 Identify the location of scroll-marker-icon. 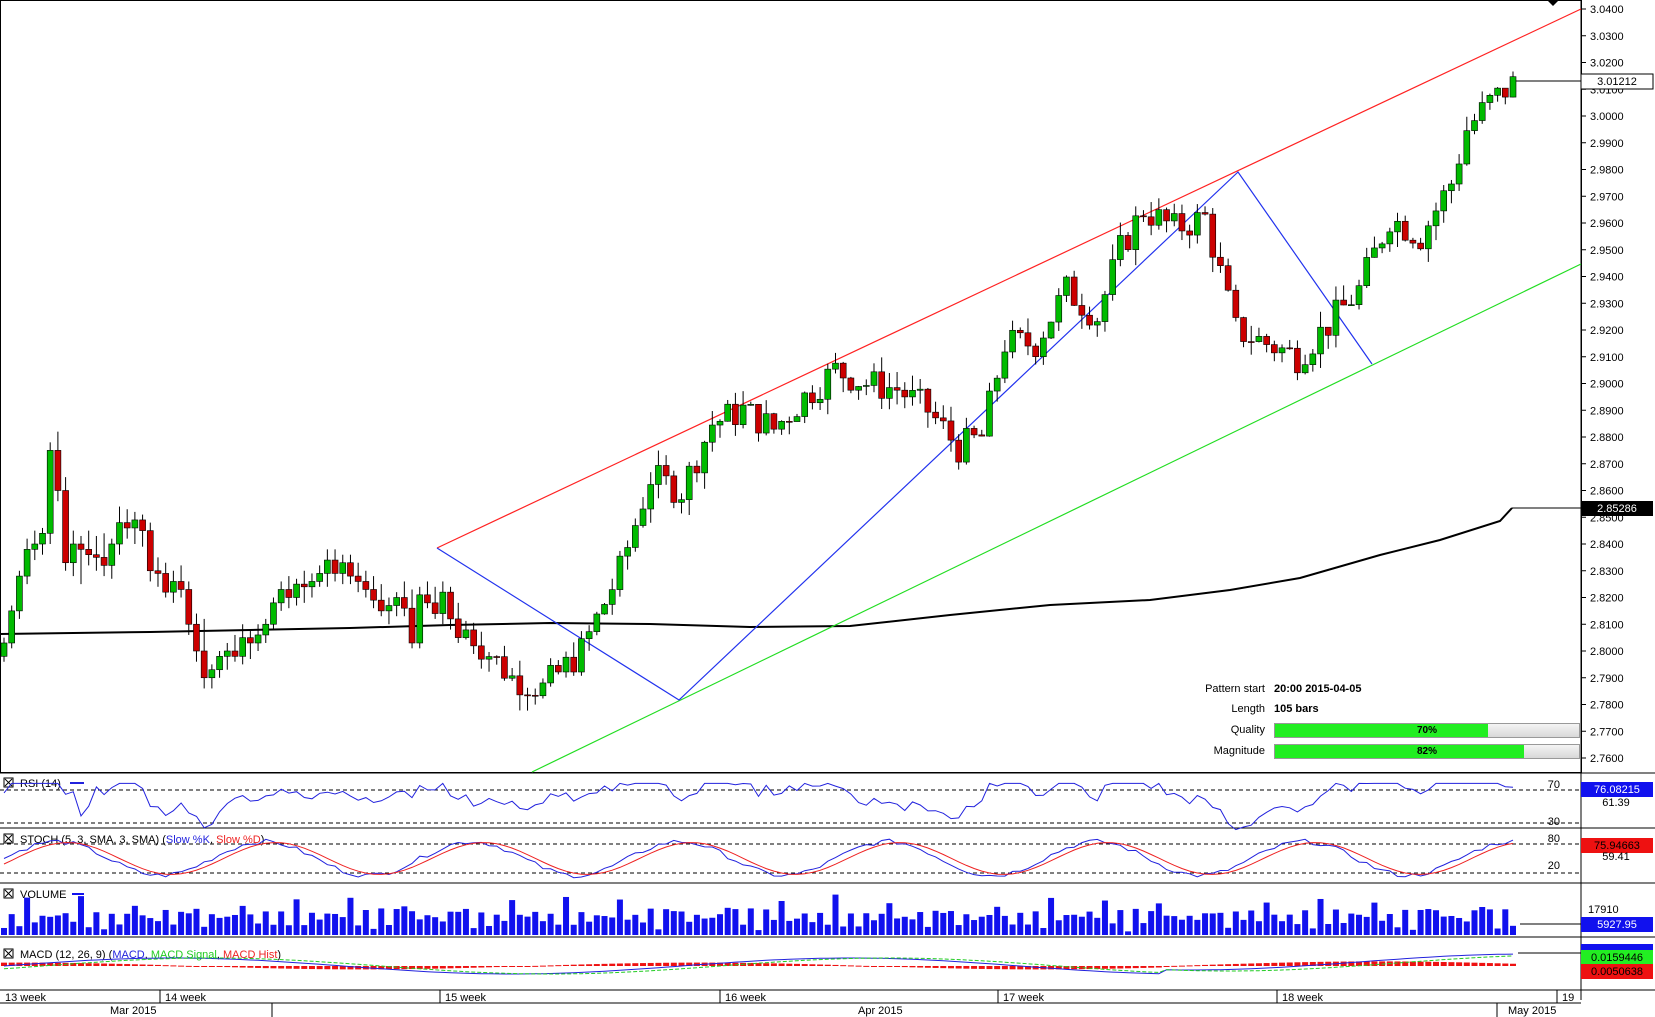
(1553, 3).